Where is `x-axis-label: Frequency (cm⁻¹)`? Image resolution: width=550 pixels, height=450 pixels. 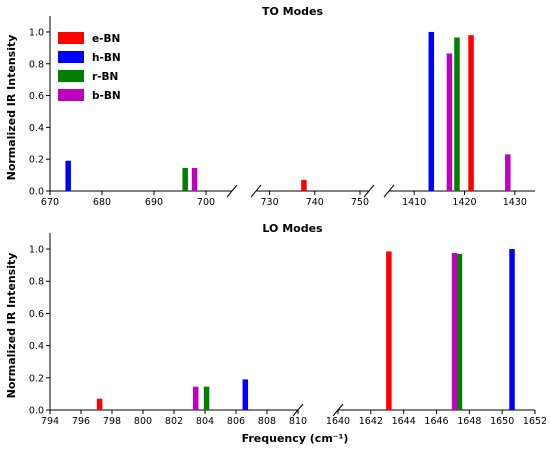 x-axis-label: Frequency (cm⁻¹) is located at coordinates (295, 438).